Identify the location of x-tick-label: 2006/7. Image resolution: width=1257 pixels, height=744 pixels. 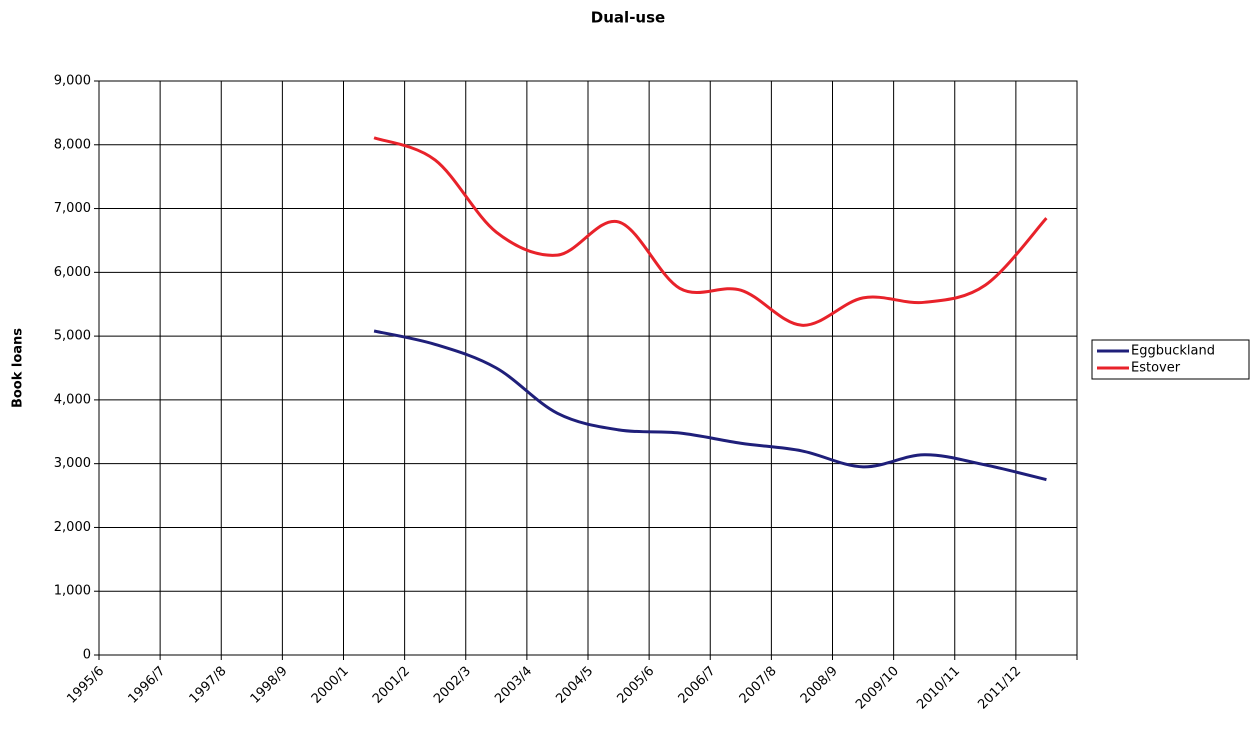
(697, 685).